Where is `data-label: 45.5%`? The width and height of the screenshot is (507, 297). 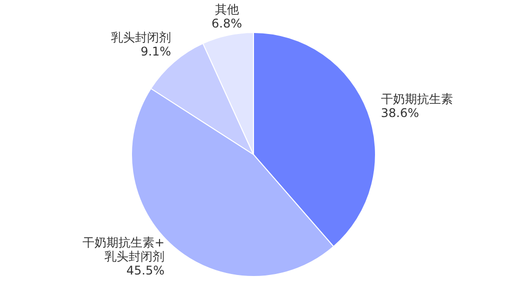 data-label: 45.5% is located at coordinates (145, 270).